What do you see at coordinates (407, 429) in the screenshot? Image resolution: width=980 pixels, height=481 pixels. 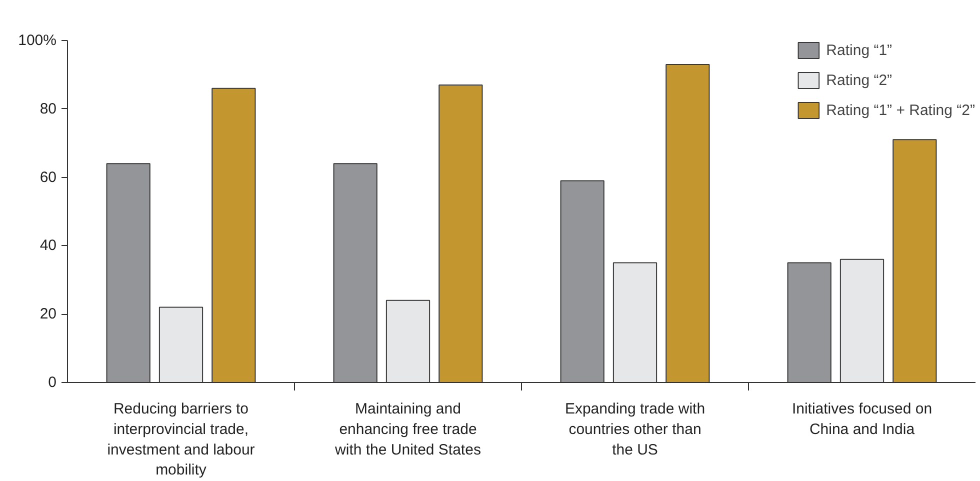 I see `x-tick-label: Maintaining and enhancing free trade with the United States` at bounding box center [407, 429].